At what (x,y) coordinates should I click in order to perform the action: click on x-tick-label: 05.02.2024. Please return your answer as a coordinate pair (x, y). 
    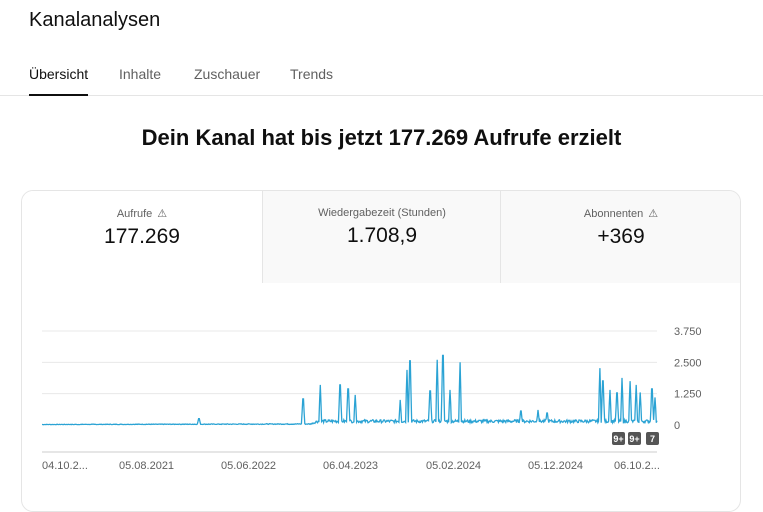
    Looking at the image, I should click on (453, 466).